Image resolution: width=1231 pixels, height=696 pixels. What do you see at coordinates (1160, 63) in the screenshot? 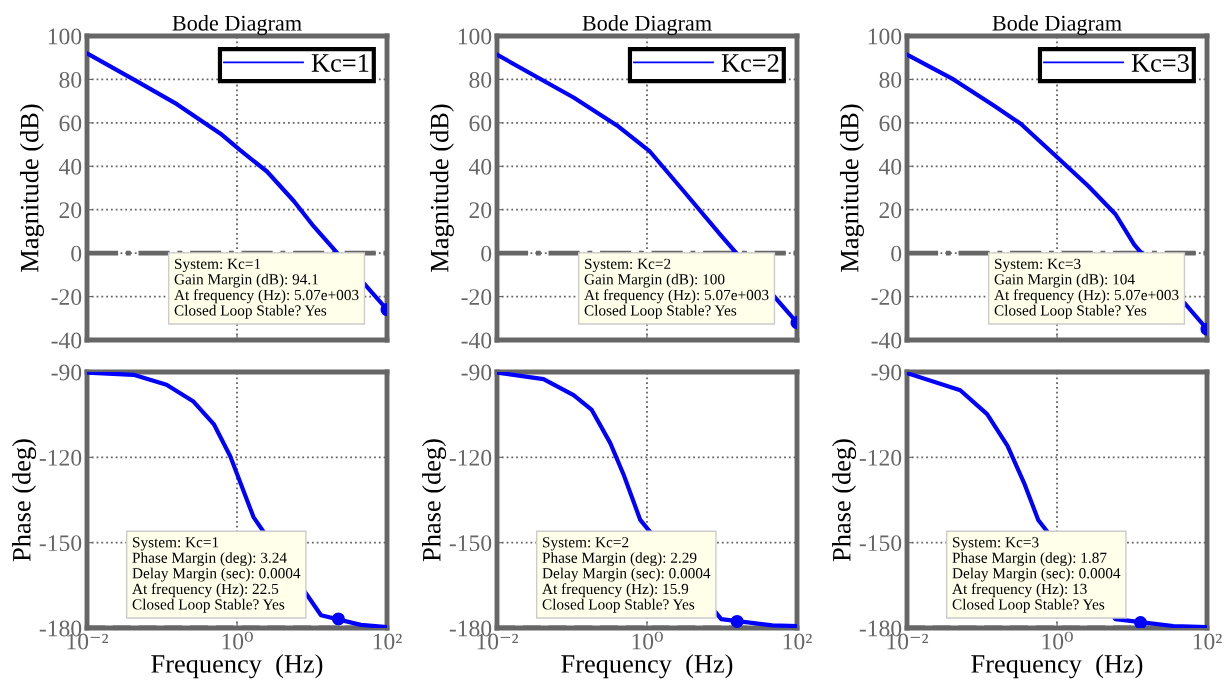
I see `legend-label: Kc=3` at bounding box center [1160, 63].